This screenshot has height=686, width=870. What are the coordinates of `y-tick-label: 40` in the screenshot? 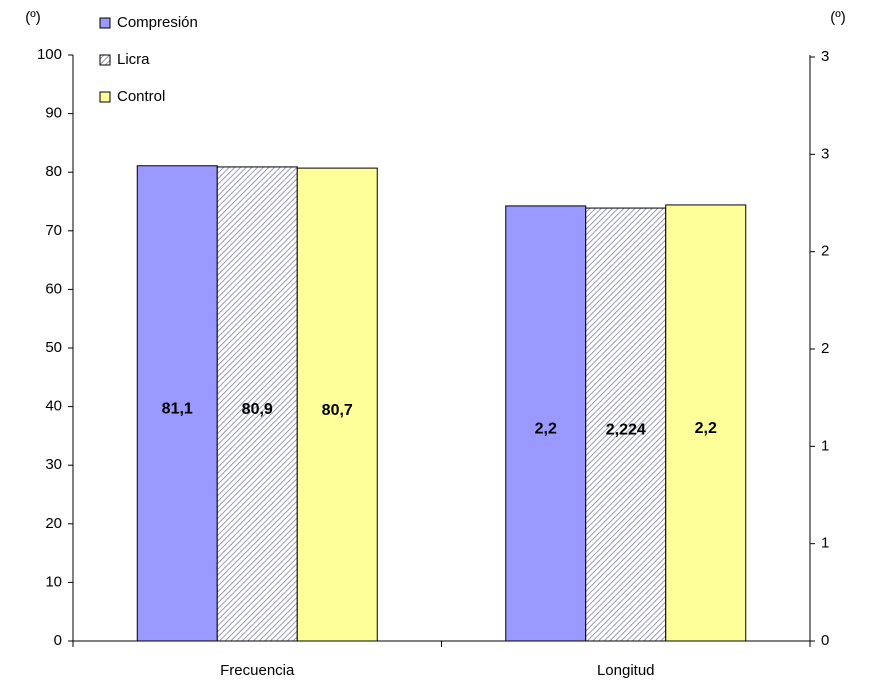 It's located at (53, 406).